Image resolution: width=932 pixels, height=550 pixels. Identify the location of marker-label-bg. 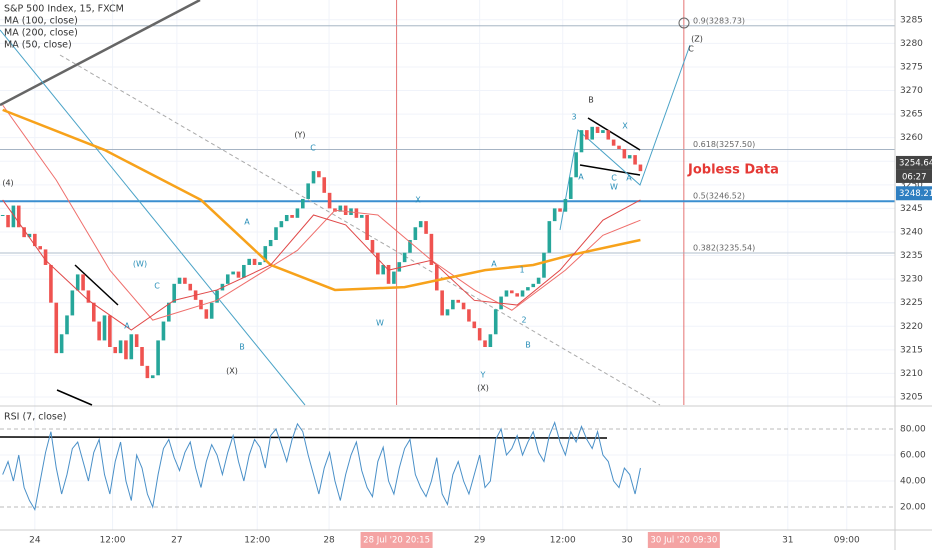
(683, 540).